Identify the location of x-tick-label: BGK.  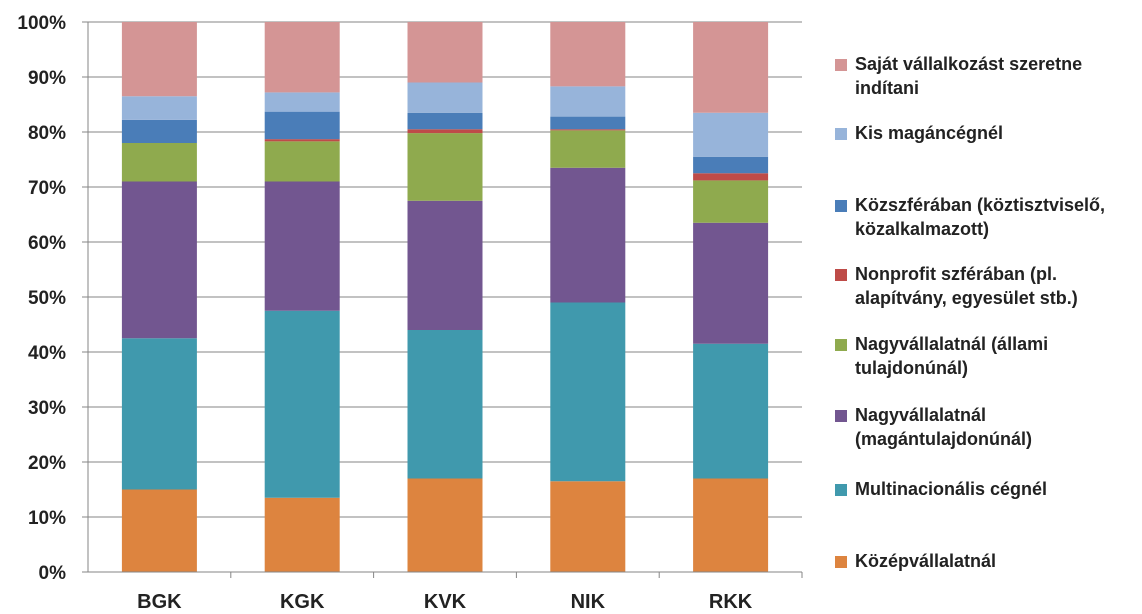
(159, 602).